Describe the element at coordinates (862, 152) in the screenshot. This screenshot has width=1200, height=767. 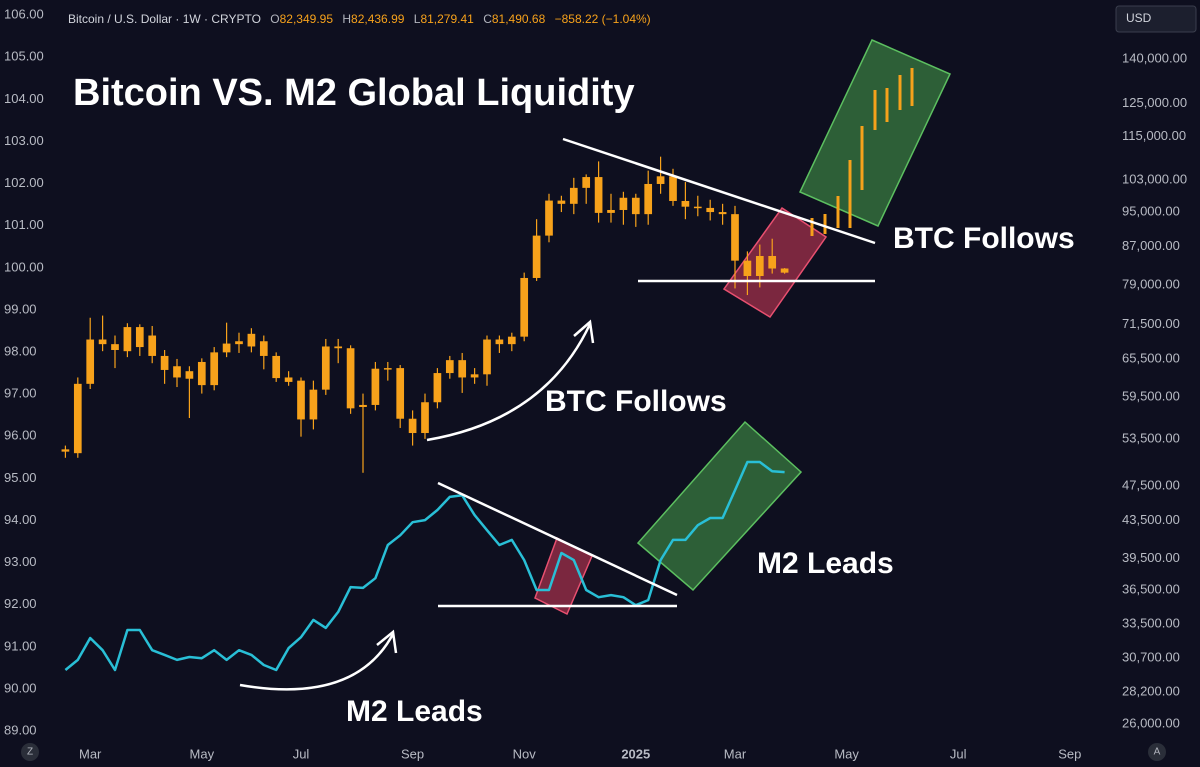
I see `projection` at that location.